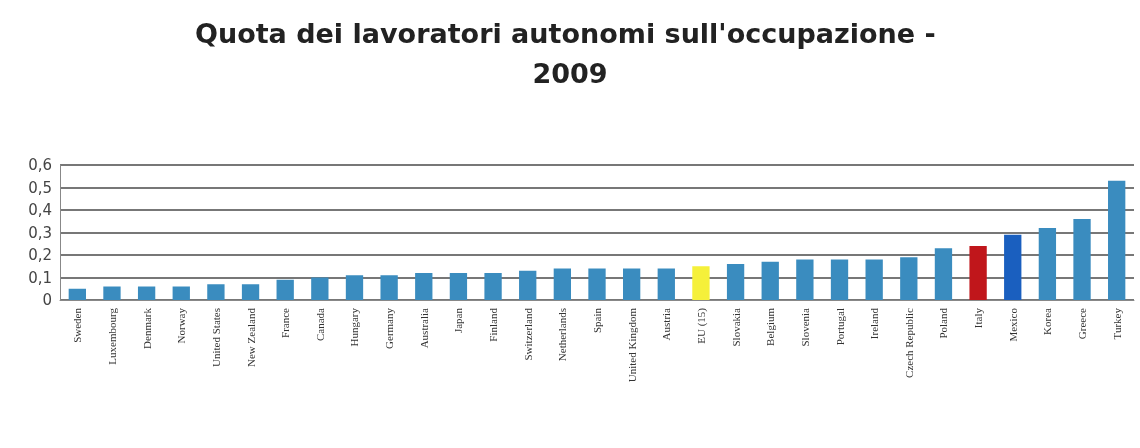 The image size is (1140, 448). I want to click on x-tick-label: Netherlands, so click(562, 335).